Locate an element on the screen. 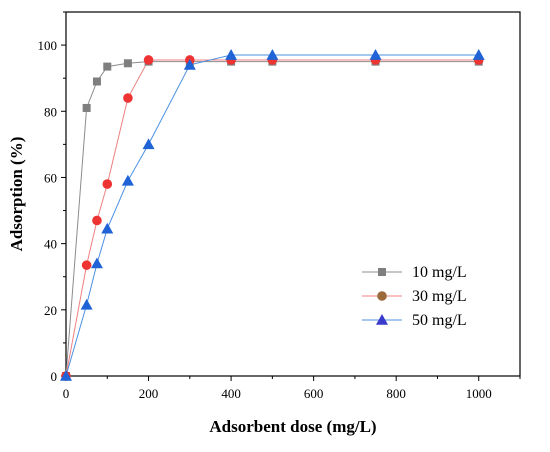 The height and width of the screenshot is (452, 550). y-tick-label: 20 is located at coordinates (50, 310).